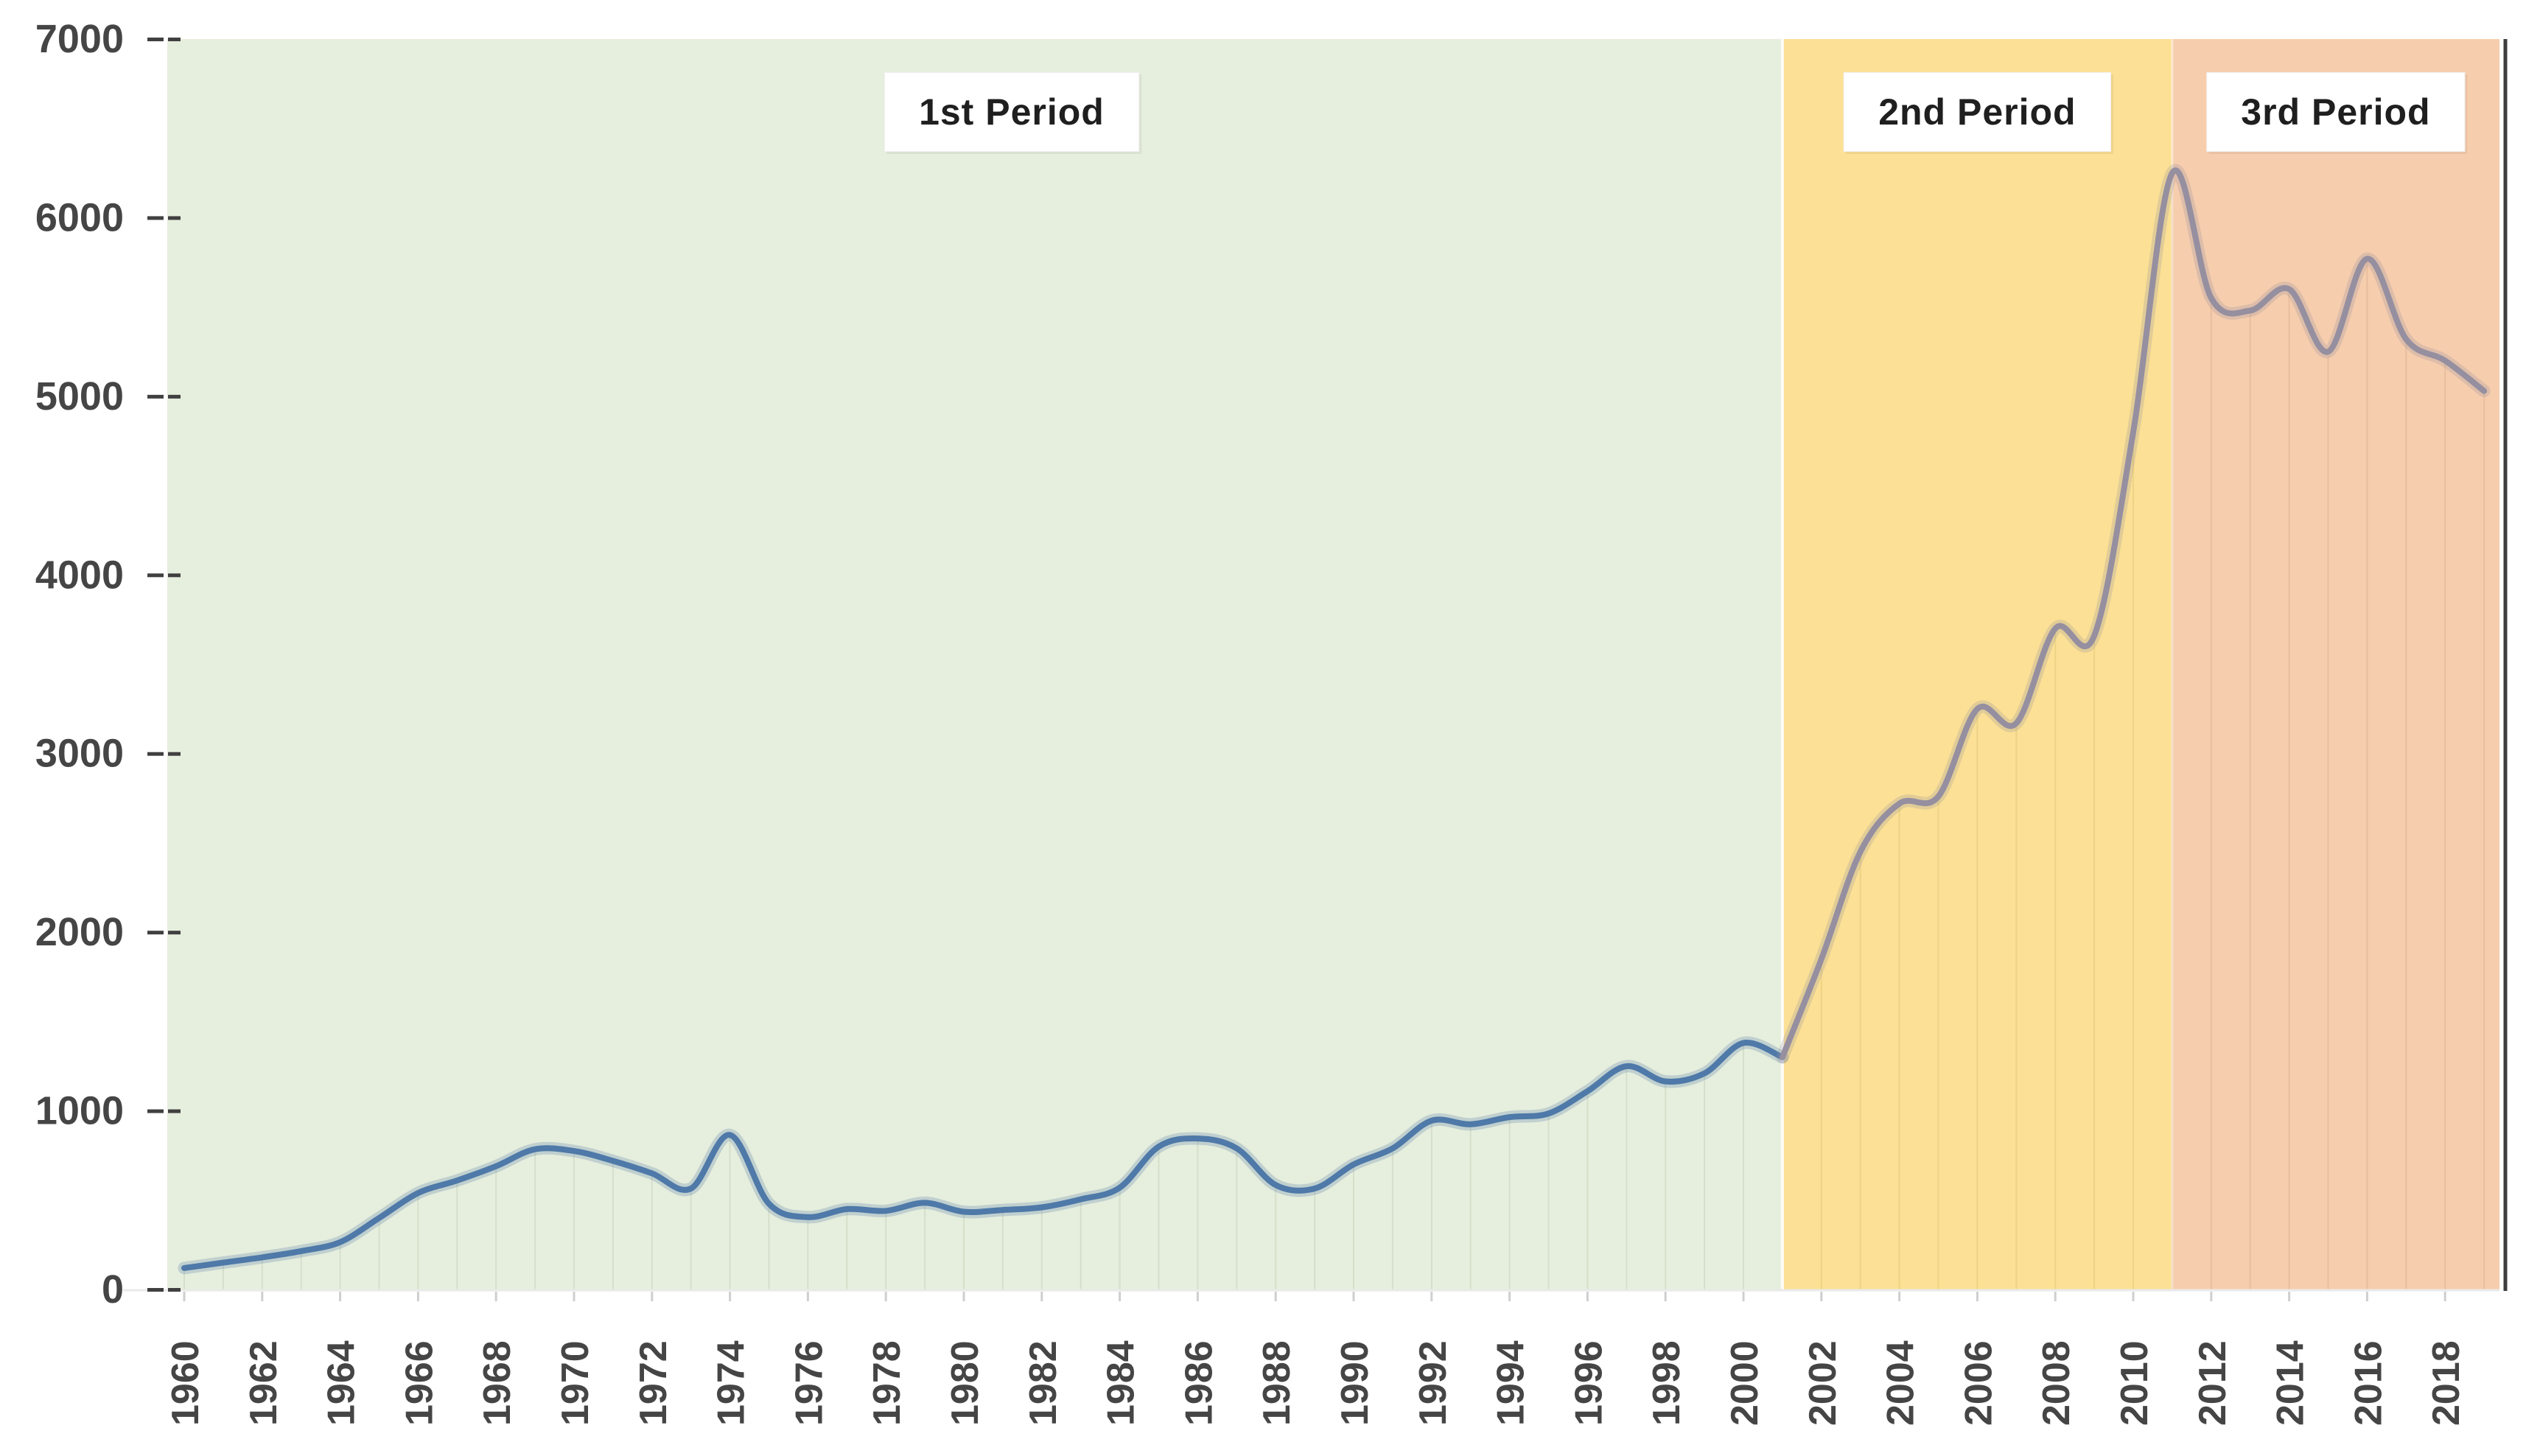 Image resolution: width=2540 pixels, height=1456 pixels. Describe the element at coordinates (965, 1383) in the screenshot. I see `x-tick-label: 1980` at that location.